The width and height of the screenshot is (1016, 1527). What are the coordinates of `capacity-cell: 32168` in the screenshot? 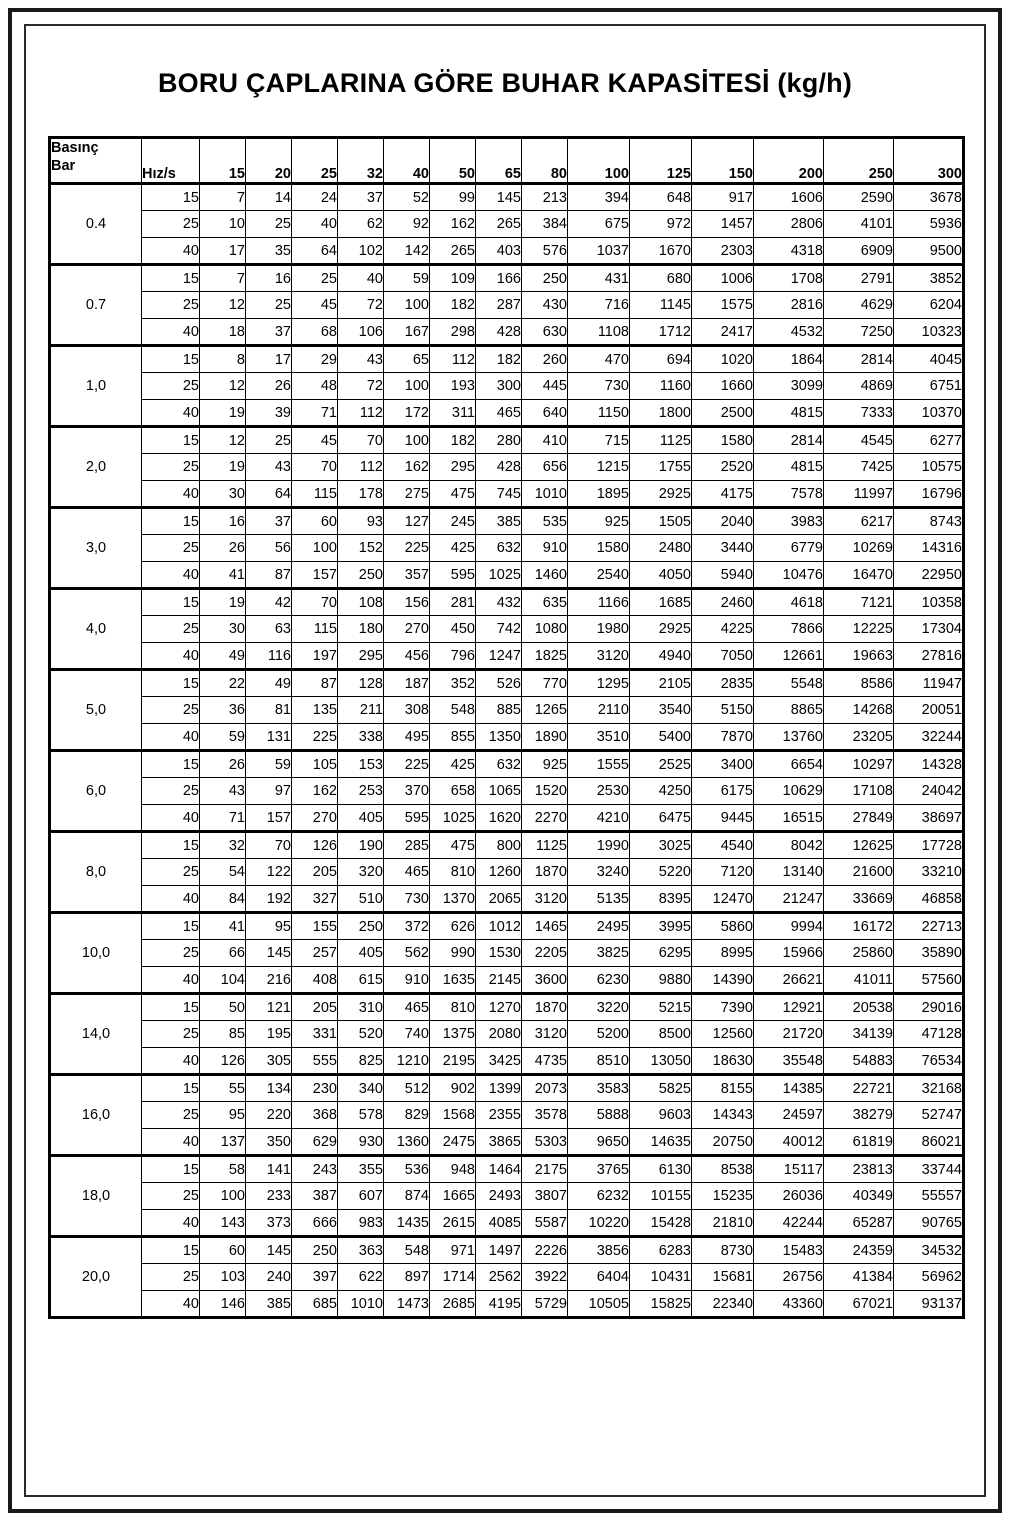 It's located at (928, 1087).